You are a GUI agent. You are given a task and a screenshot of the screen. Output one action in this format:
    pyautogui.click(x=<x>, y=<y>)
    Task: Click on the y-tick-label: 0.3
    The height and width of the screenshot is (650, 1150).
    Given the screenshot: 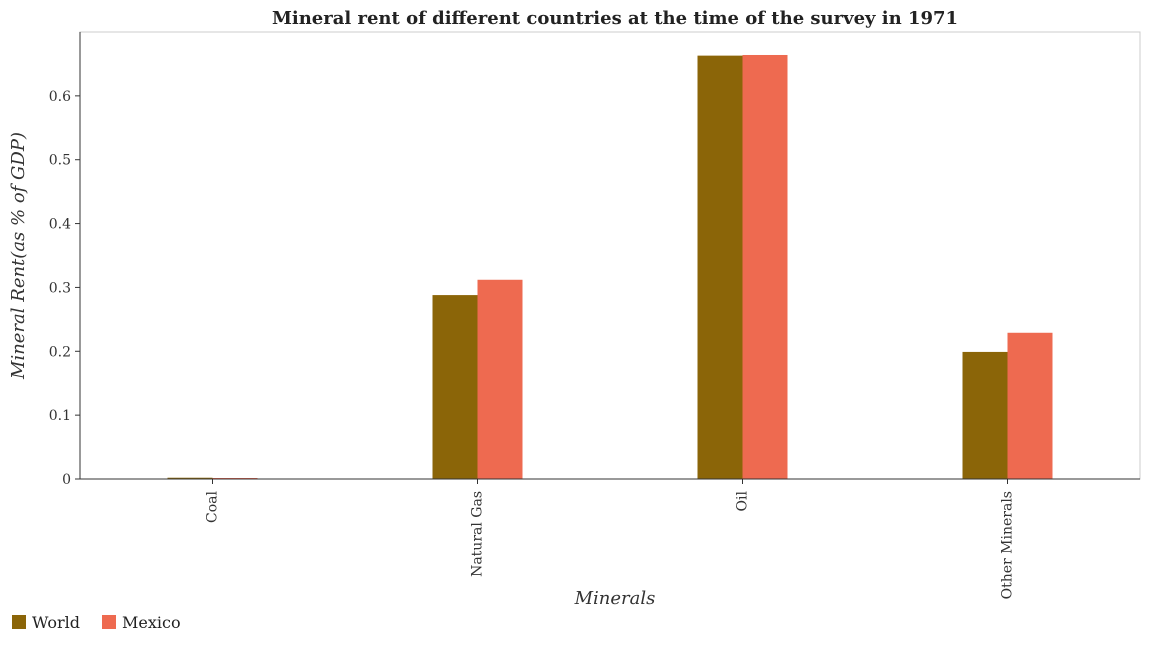 What is the action you would take?
    pyautogui.click(x=60, y=288)
    